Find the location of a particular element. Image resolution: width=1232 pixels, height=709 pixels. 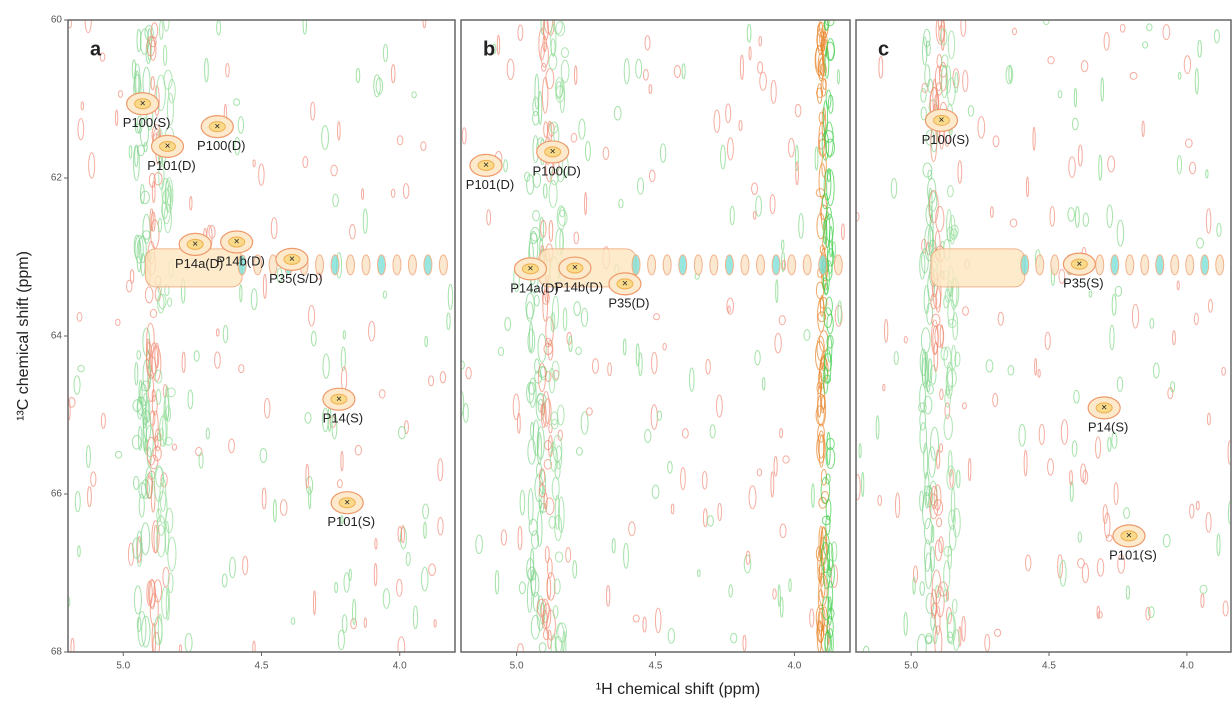

peak-label: P35(S/D) is located at coordinates (295, 278).